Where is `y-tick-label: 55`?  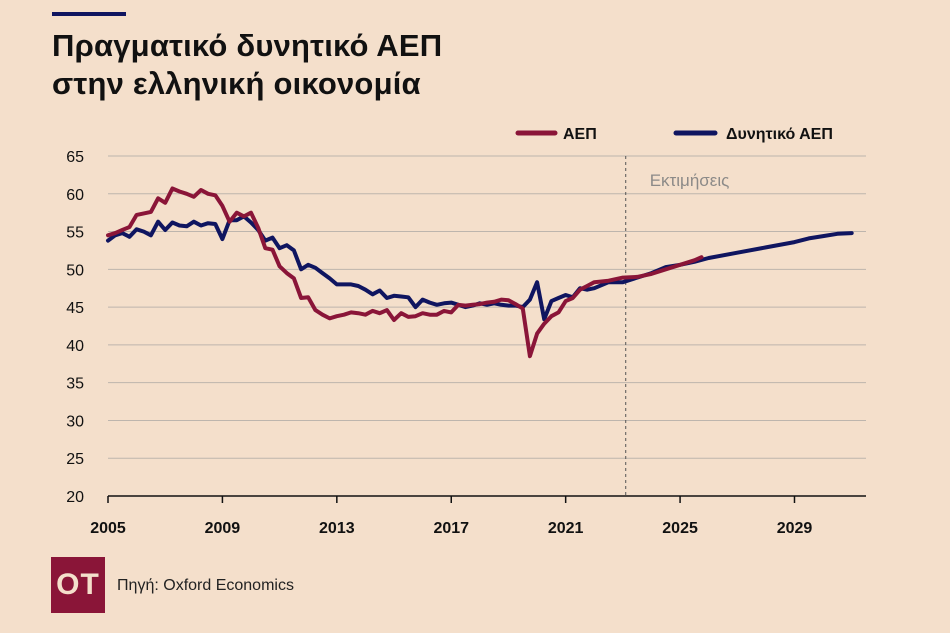
y-tick-label: 55 is located at coordinates (75, 233).